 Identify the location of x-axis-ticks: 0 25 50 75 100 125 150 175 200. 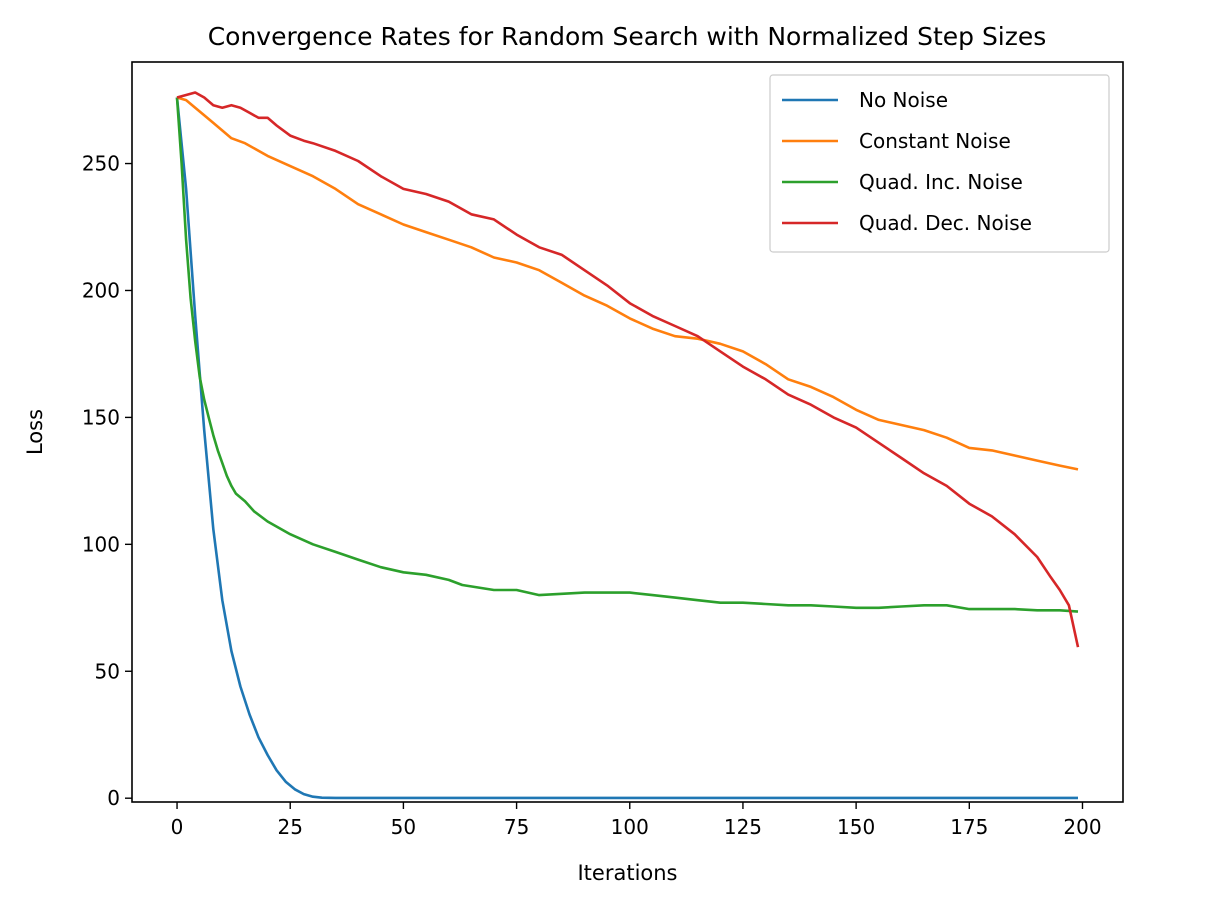
(636, 820).